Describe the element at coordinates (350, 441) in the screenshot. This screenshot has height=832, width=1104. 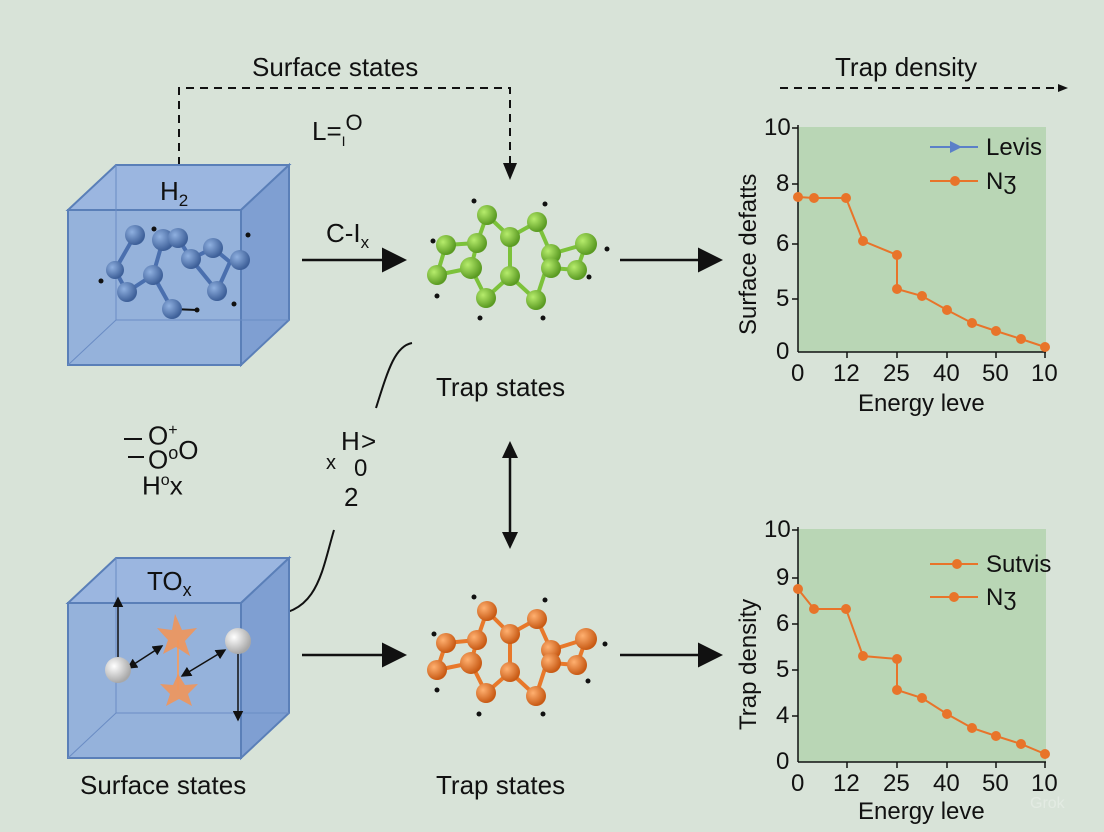
I see `formula-h-main: H` at that location.